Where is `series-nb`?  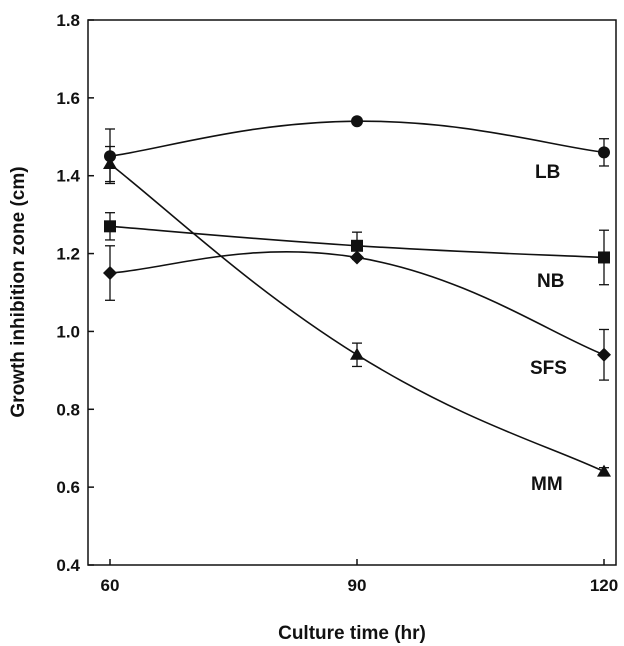
series-nb is located at coordinates (357, 249).